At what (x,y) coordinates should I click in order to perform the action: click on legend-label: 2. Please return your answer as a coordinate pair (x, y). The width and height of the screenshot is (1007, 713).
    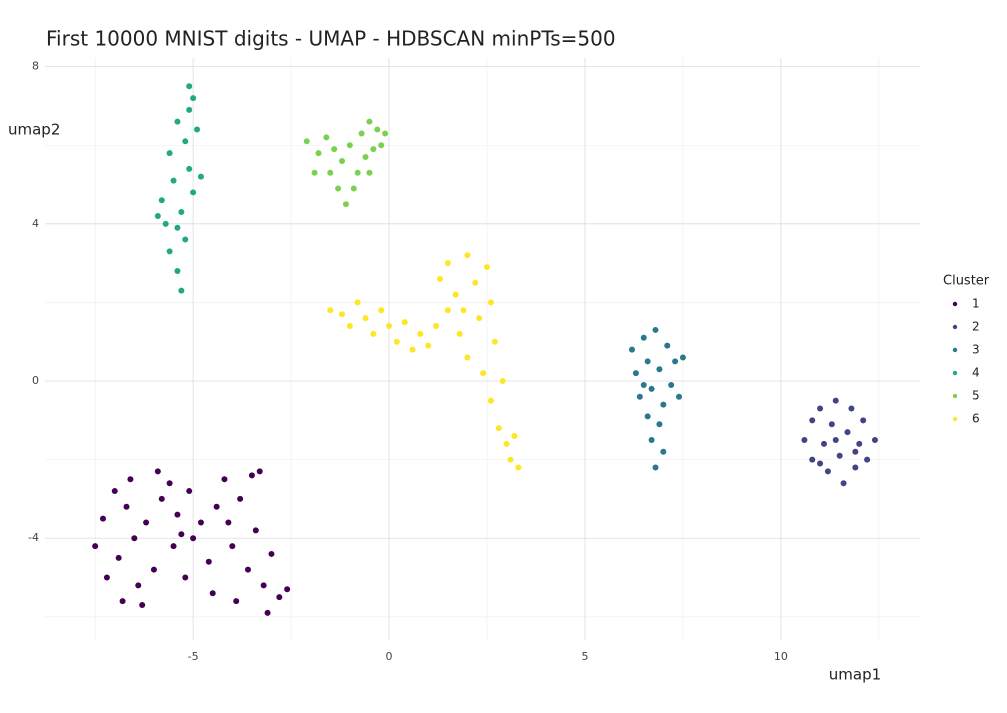
    Looking at the image, I should click on (976, 327).